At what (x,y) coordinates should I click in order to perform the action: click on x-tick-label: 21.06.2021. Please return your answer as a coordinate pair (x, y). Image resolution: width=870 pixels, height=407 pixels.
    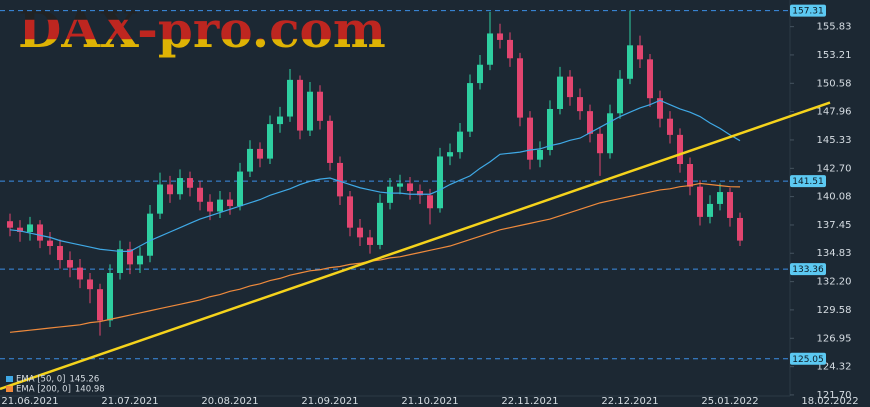
    Looking at the image, I should click on (29, 401).